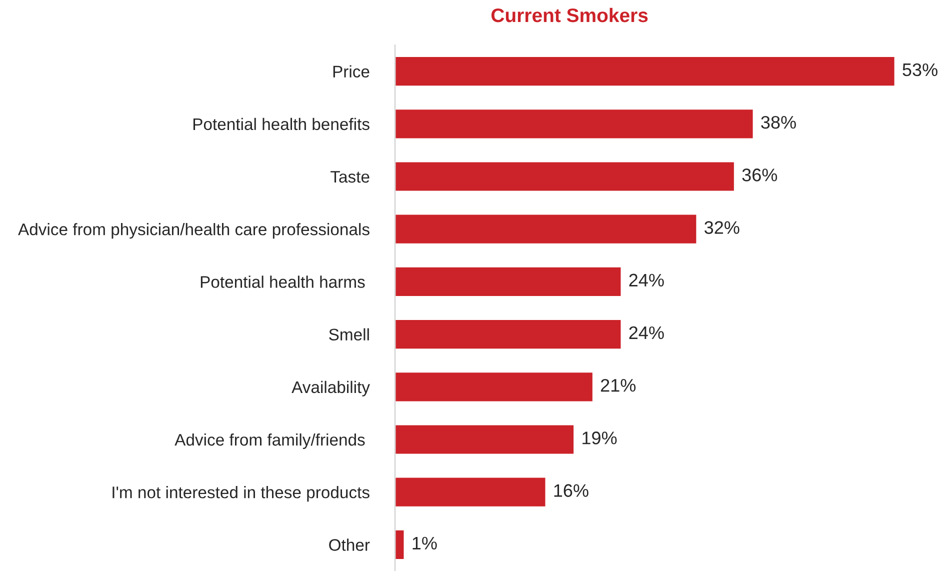 Image resolution: width=943 pixels, height=571 pixels. What do you see at coordinates (569, 15) in the screenshot?
I see `chart-title: Current Smokers` at bounding box center [569, 15].